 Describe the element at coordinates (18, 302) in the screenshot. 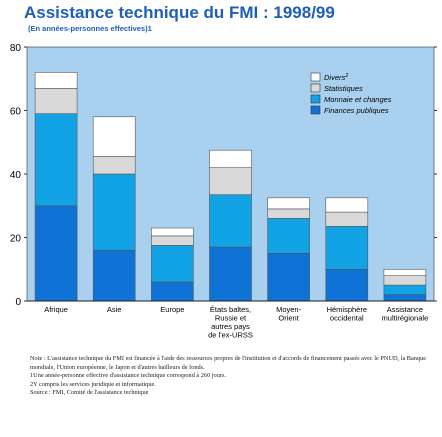

I see `y-tick-label-0: 0` at that location.